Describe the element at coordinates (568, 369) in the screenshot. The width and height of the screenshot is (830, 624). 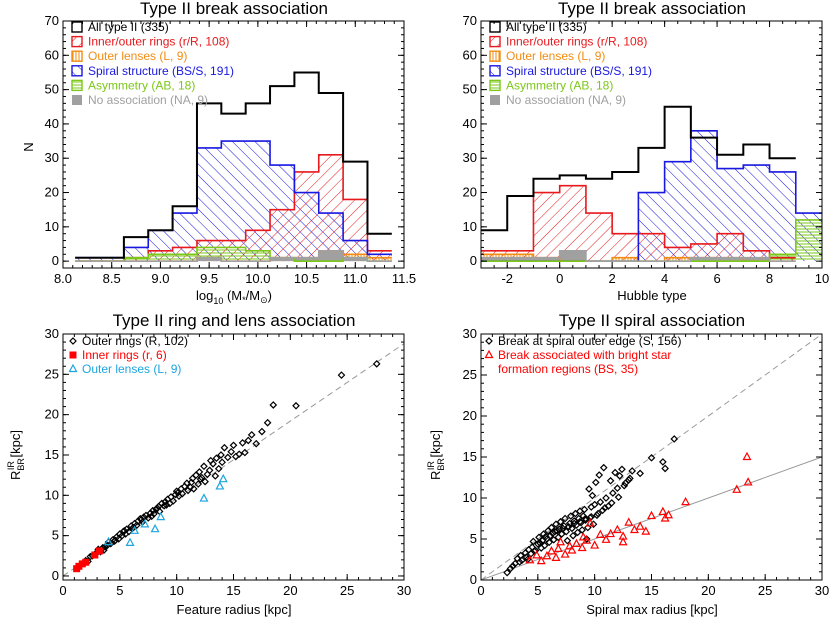
I see `legend-label-cont: formation regions (BS, 35)` at that location.